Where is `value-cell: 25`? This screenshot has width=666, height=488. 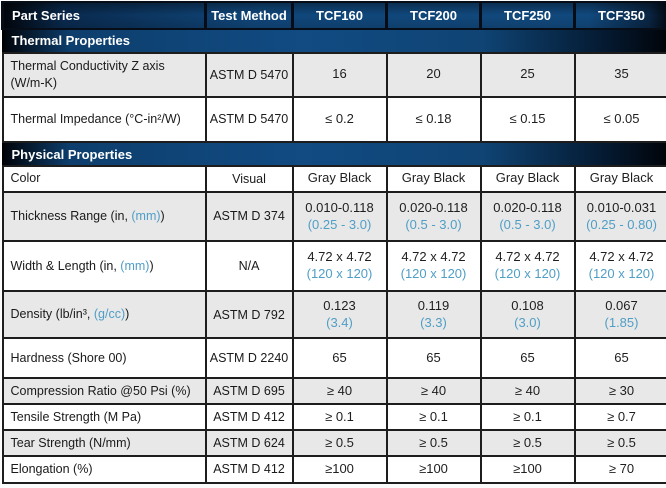 value-cell: 25 is located at coordinates (528, 75).